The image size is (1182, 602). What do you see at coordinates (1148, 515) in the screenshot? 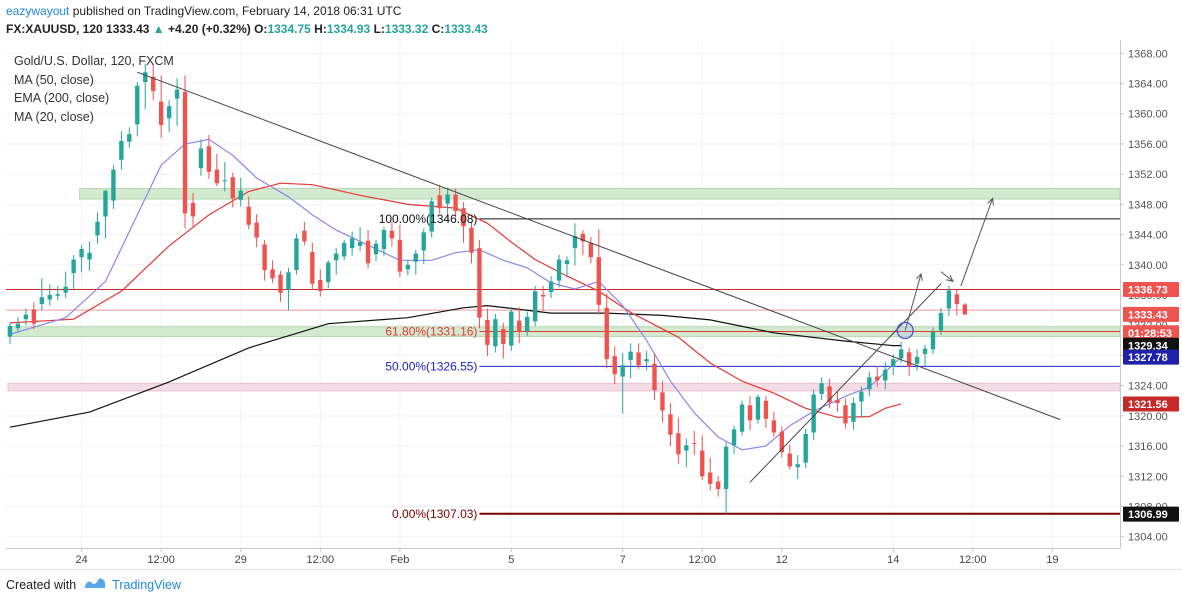
I see `price-label-text: 1306.99` at bounding box center [1148, 515].